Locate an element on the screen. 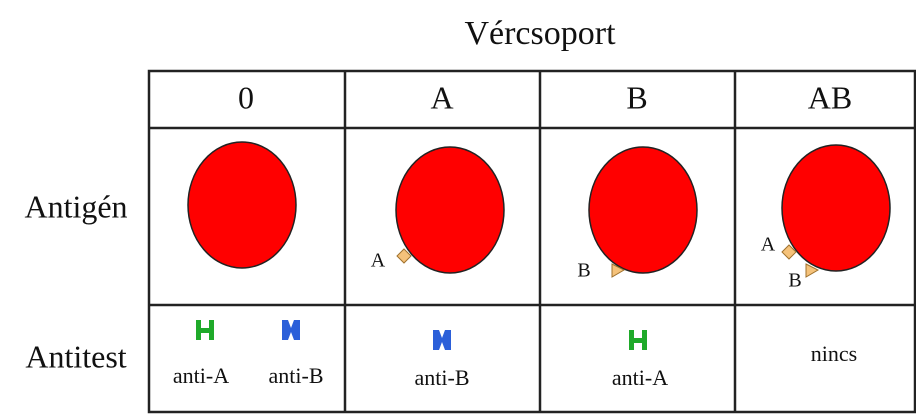 This screenshot has width=916, height=414. column-header: AB is located at coordinates (830, 97).